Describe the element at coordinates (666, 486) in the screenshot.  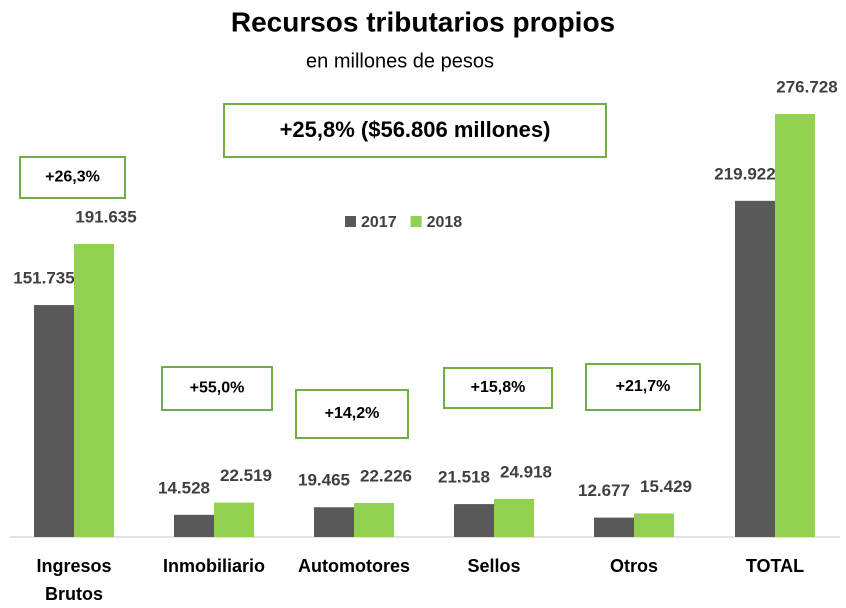
I see `value-label: 15.429` at that location.